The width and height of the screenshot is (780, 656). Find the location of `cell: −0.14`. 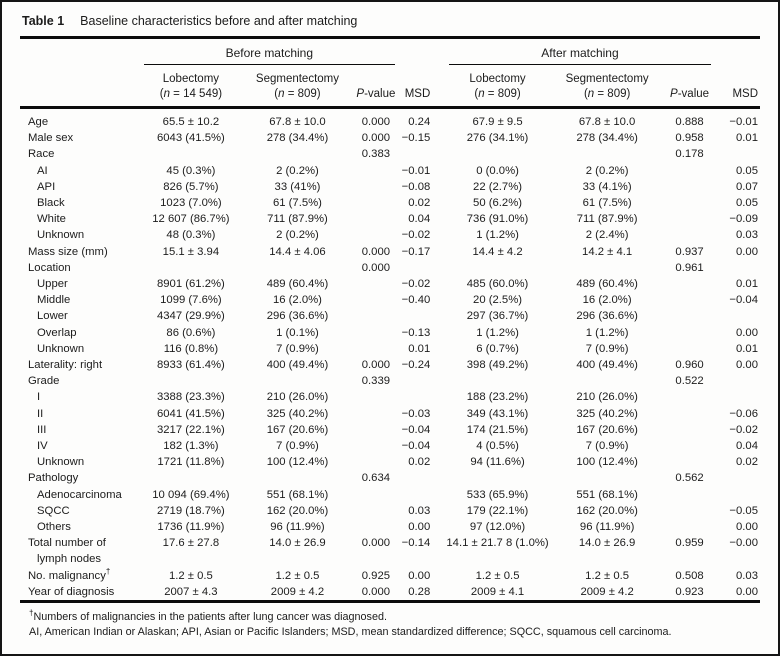

cell: −0.14 is located at coordinates (416, 543).